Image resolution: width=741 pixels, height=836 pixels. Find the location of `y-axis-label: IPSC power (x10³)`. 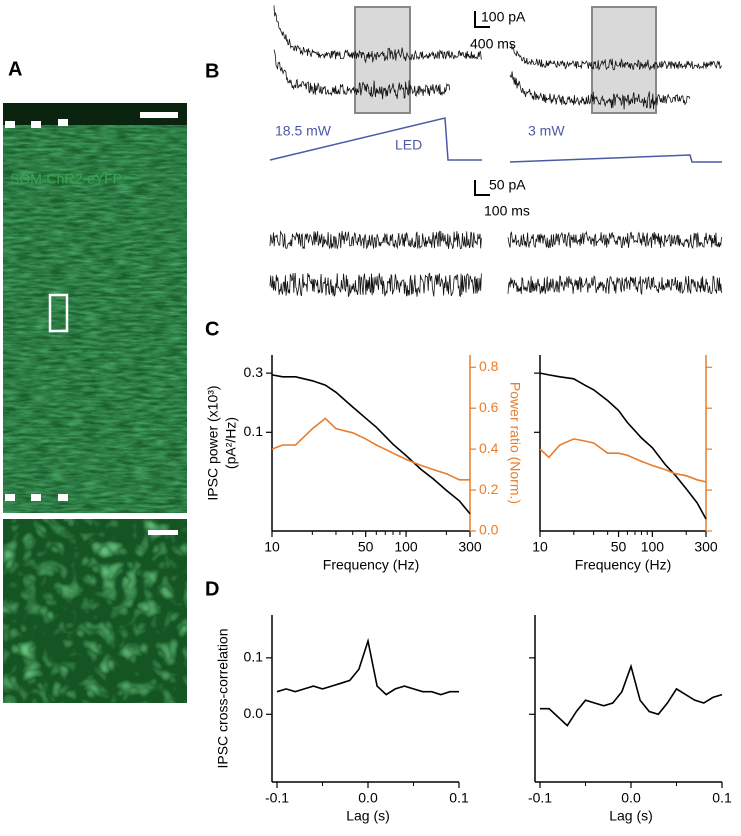

y-axis-label: IPSC power (x10³) is located at coordinates (213, 442).